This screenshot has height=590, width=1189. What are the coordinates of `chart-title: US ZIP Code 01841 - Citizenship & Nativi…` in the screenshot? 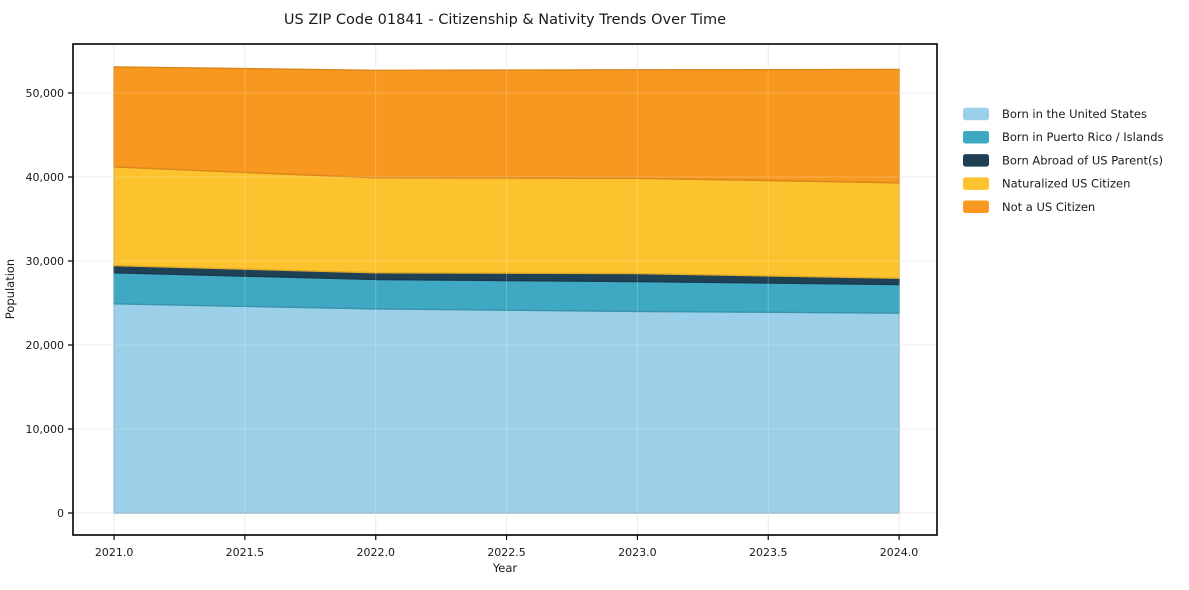 It's located at (505, 20).